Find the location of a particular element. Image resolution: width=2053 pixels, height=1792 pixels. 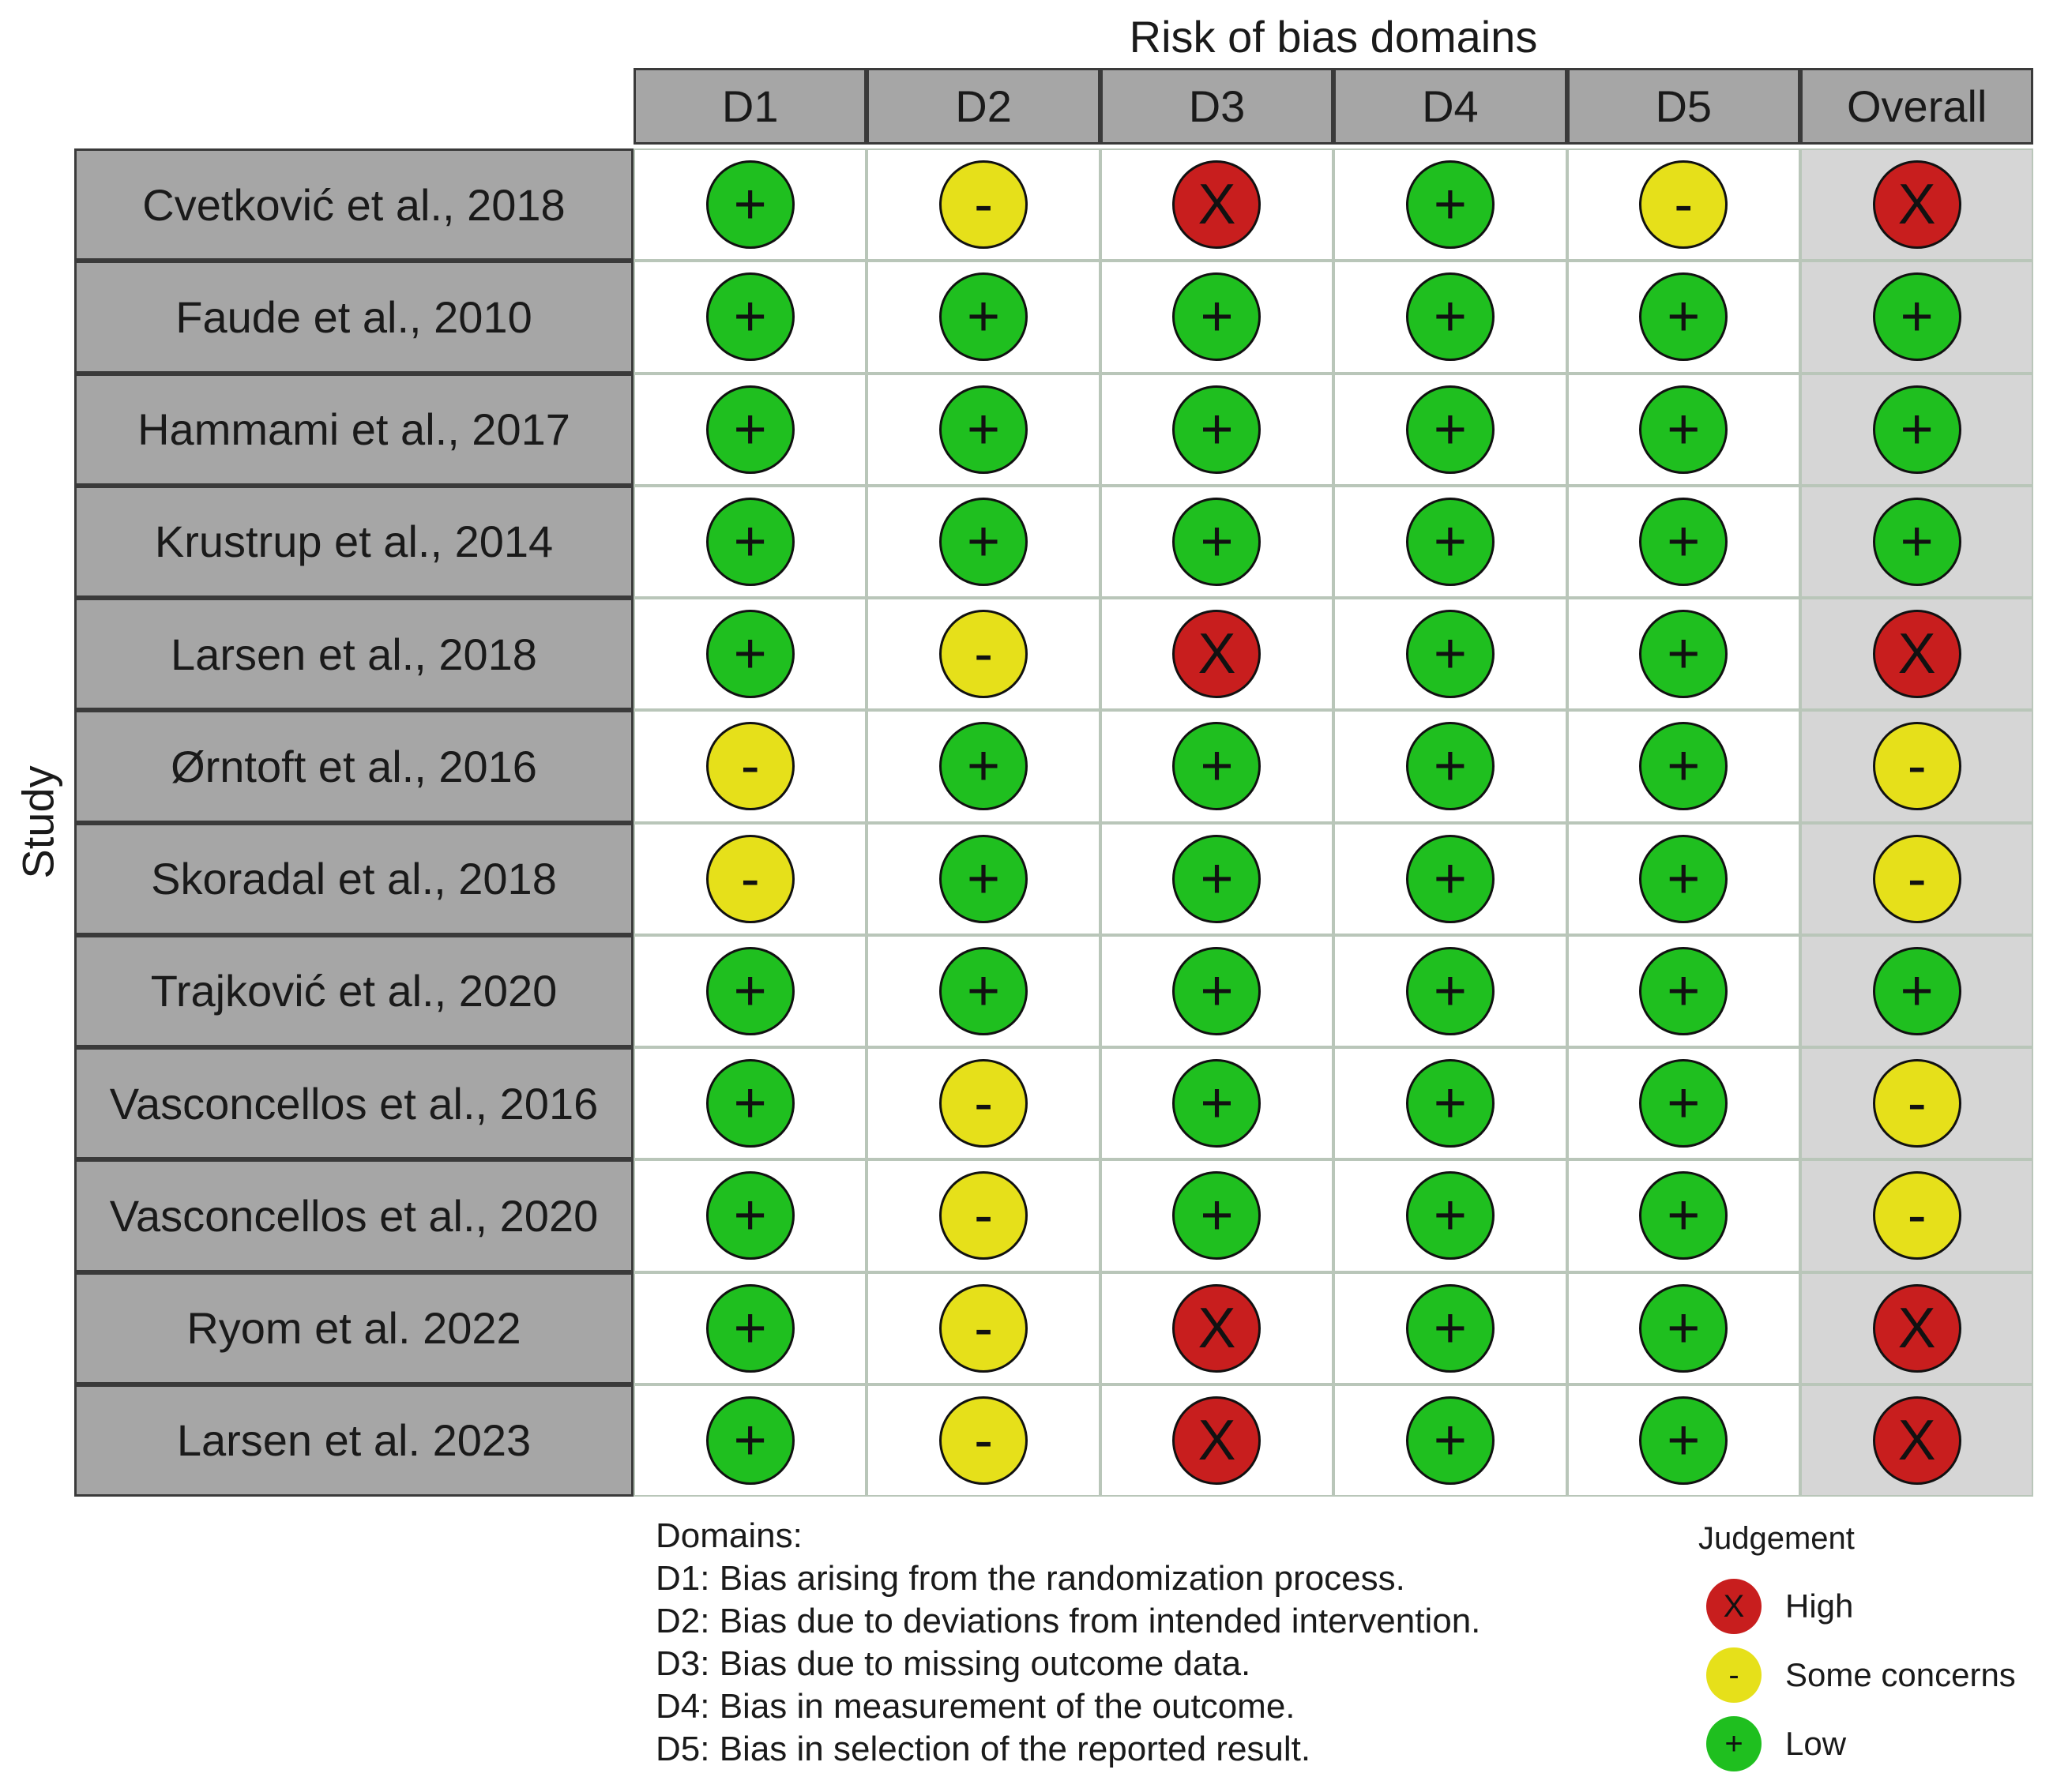

study-label: Faude et al., 2010 is located at coordinates (354, 317).